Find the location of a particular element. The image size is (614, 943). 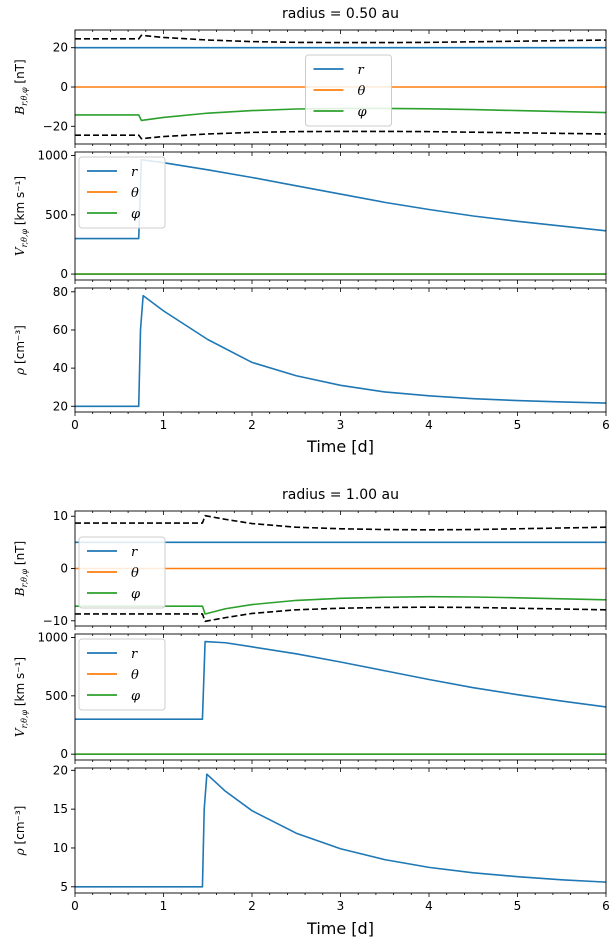

y-tick-label: 40 is located at coordinates (60, 368).